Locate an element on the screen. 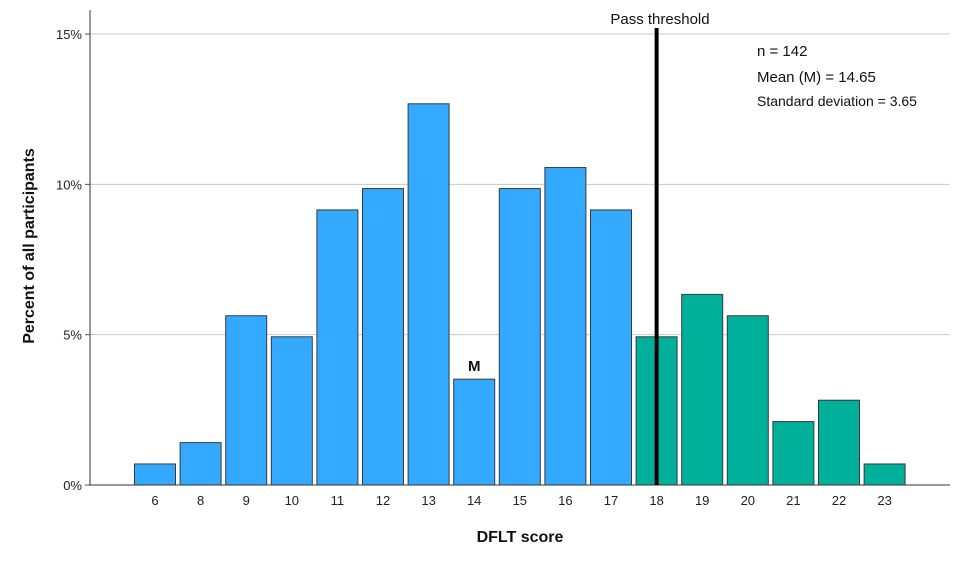 The height and width of the screenshot is (568, 962). y-axis-title: Percent of all participants is located at coordinates (29, 246).